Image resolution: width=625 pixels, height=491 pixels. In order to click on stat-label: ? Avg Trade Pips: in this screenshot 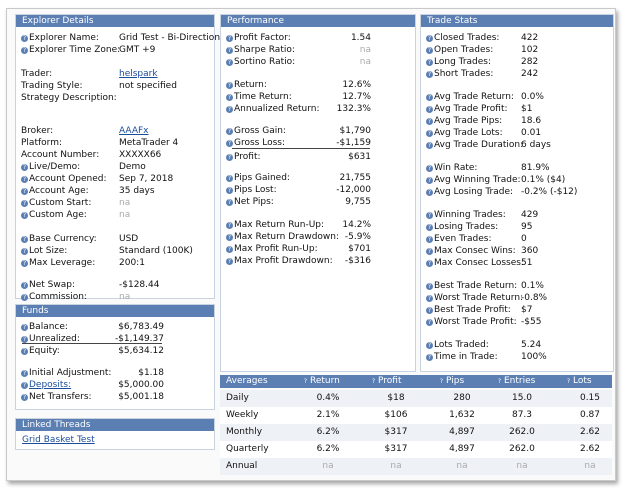, I will do `click(464, 121)`.